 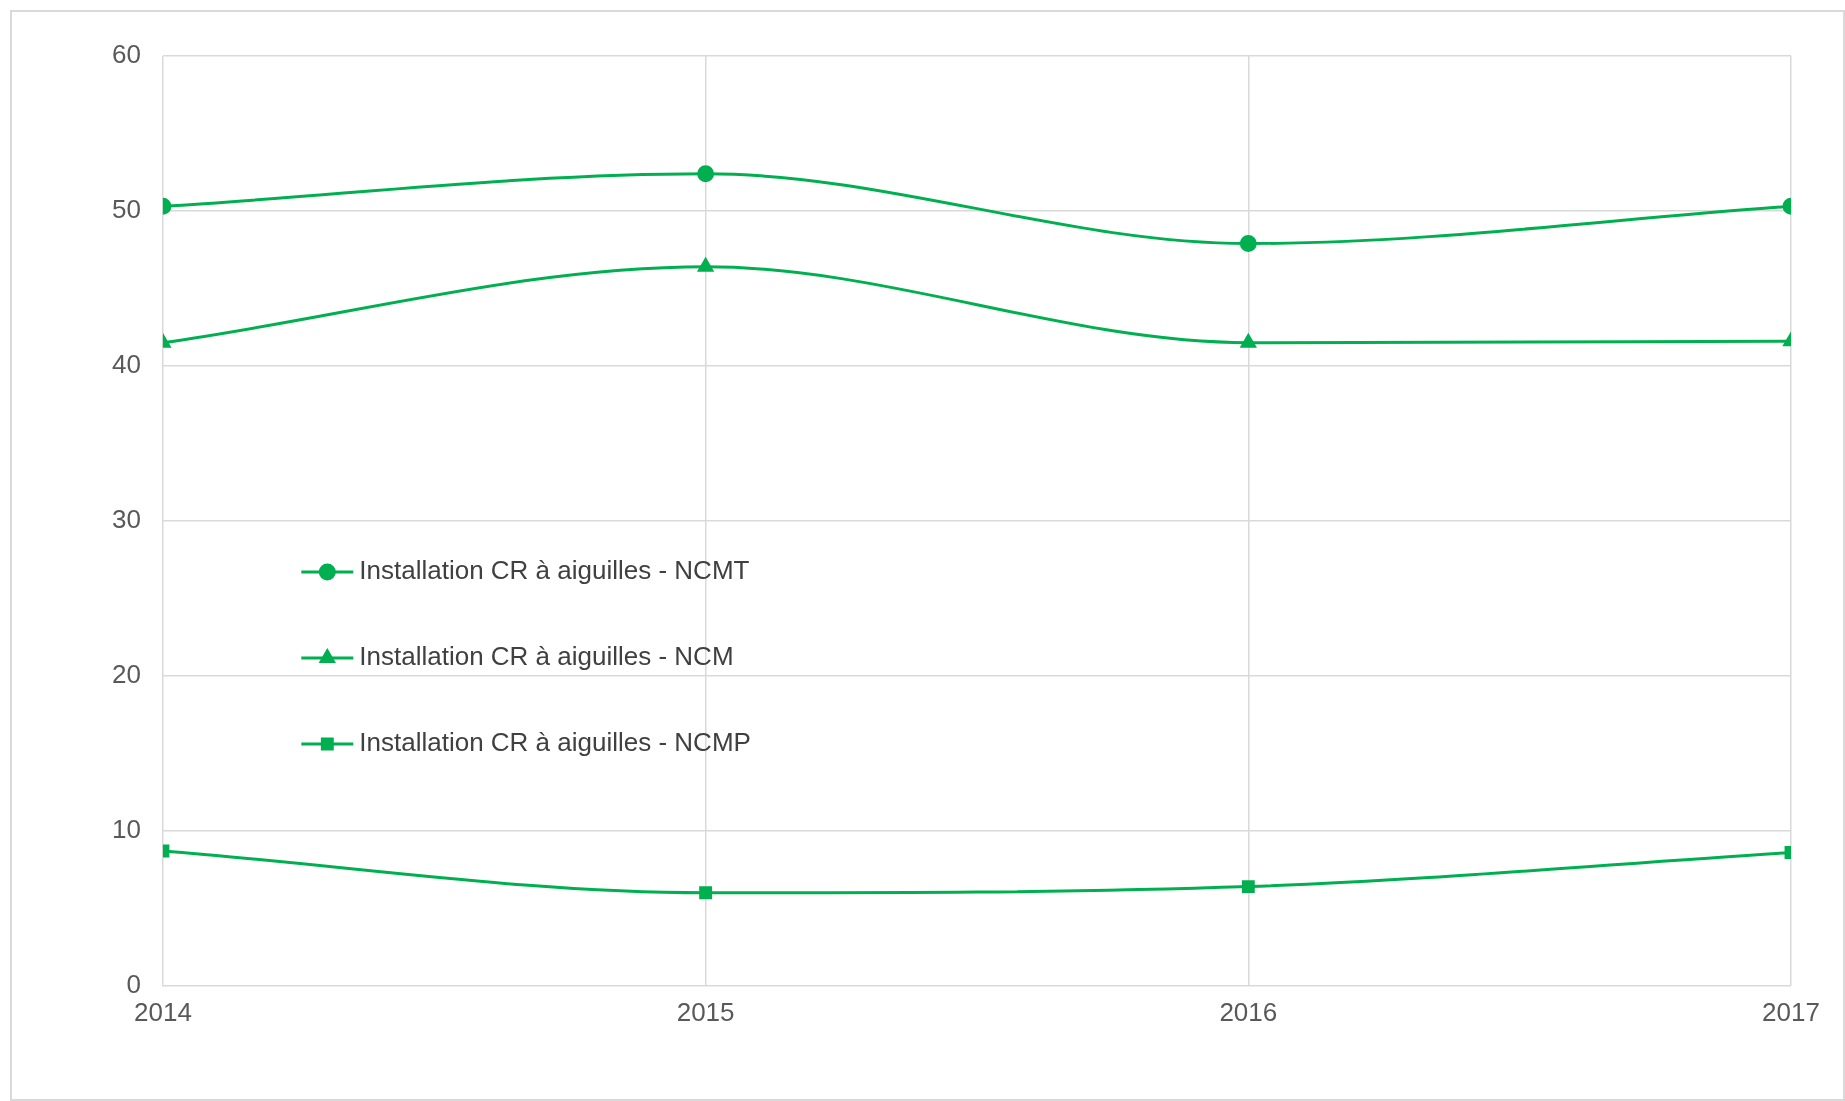 I want to click on y-tick-label: 30, so click(x=126, y=519).